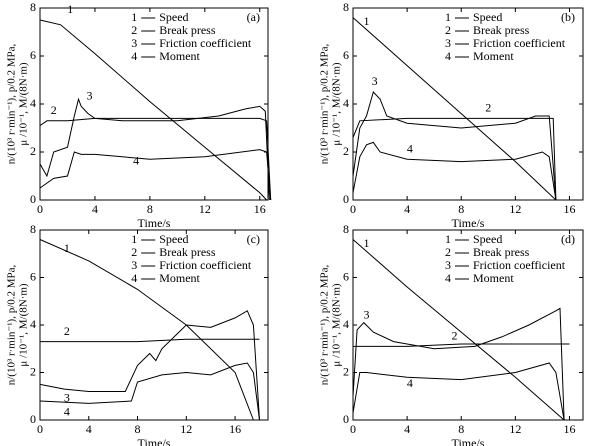 The image size is (593, 446). I want to click on panel-label: (b), so click(568, 17).